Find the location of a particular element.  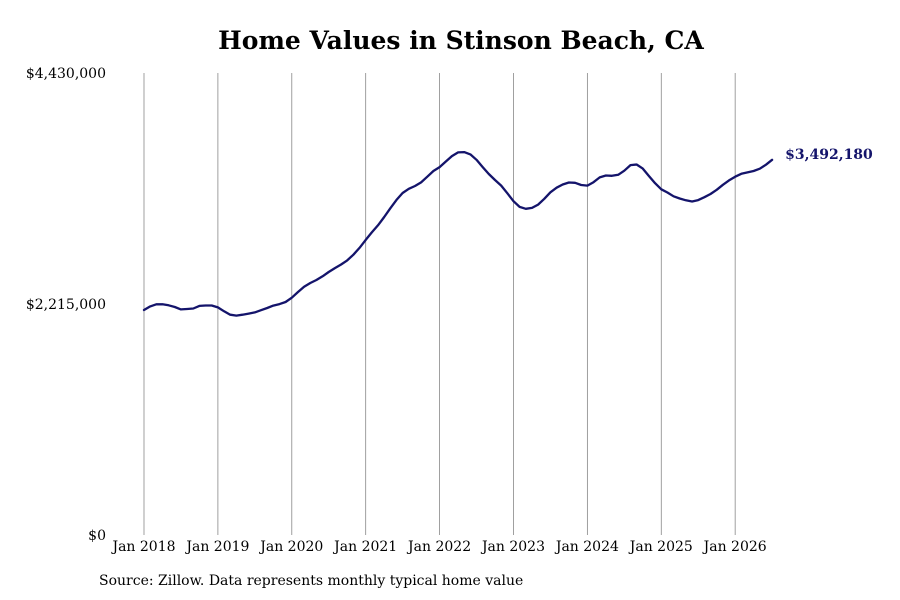

x-tick-label: Jan 2020 is located at coordinates (290, 547).